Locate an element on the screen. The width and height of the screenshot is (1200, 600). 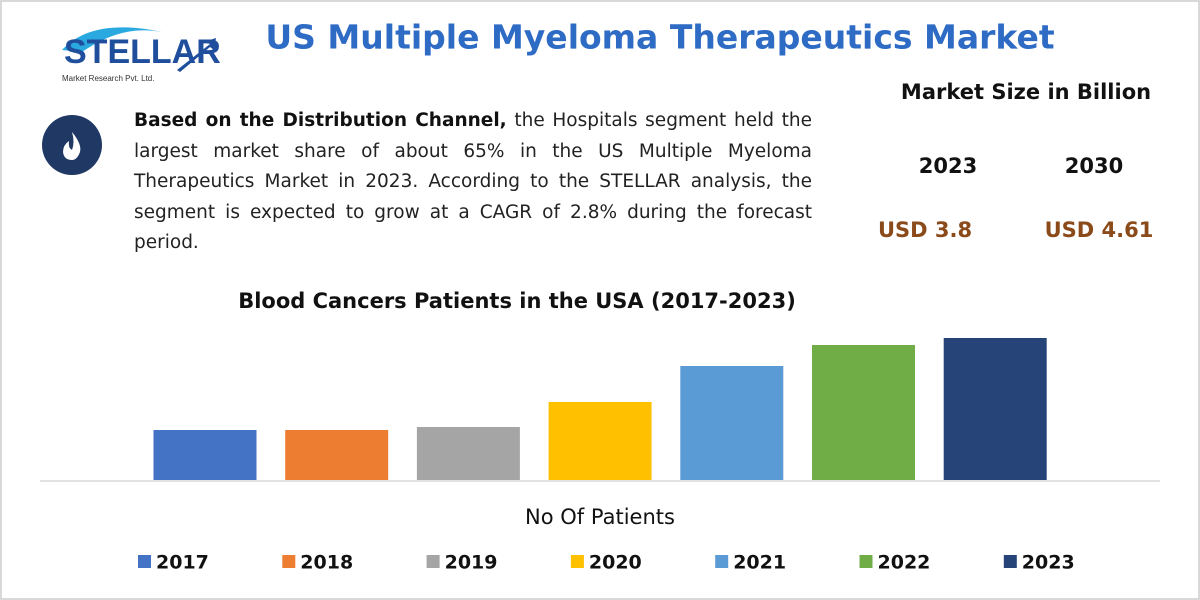
market-value: USD 4.61 is located at coordinates (1099, 230).